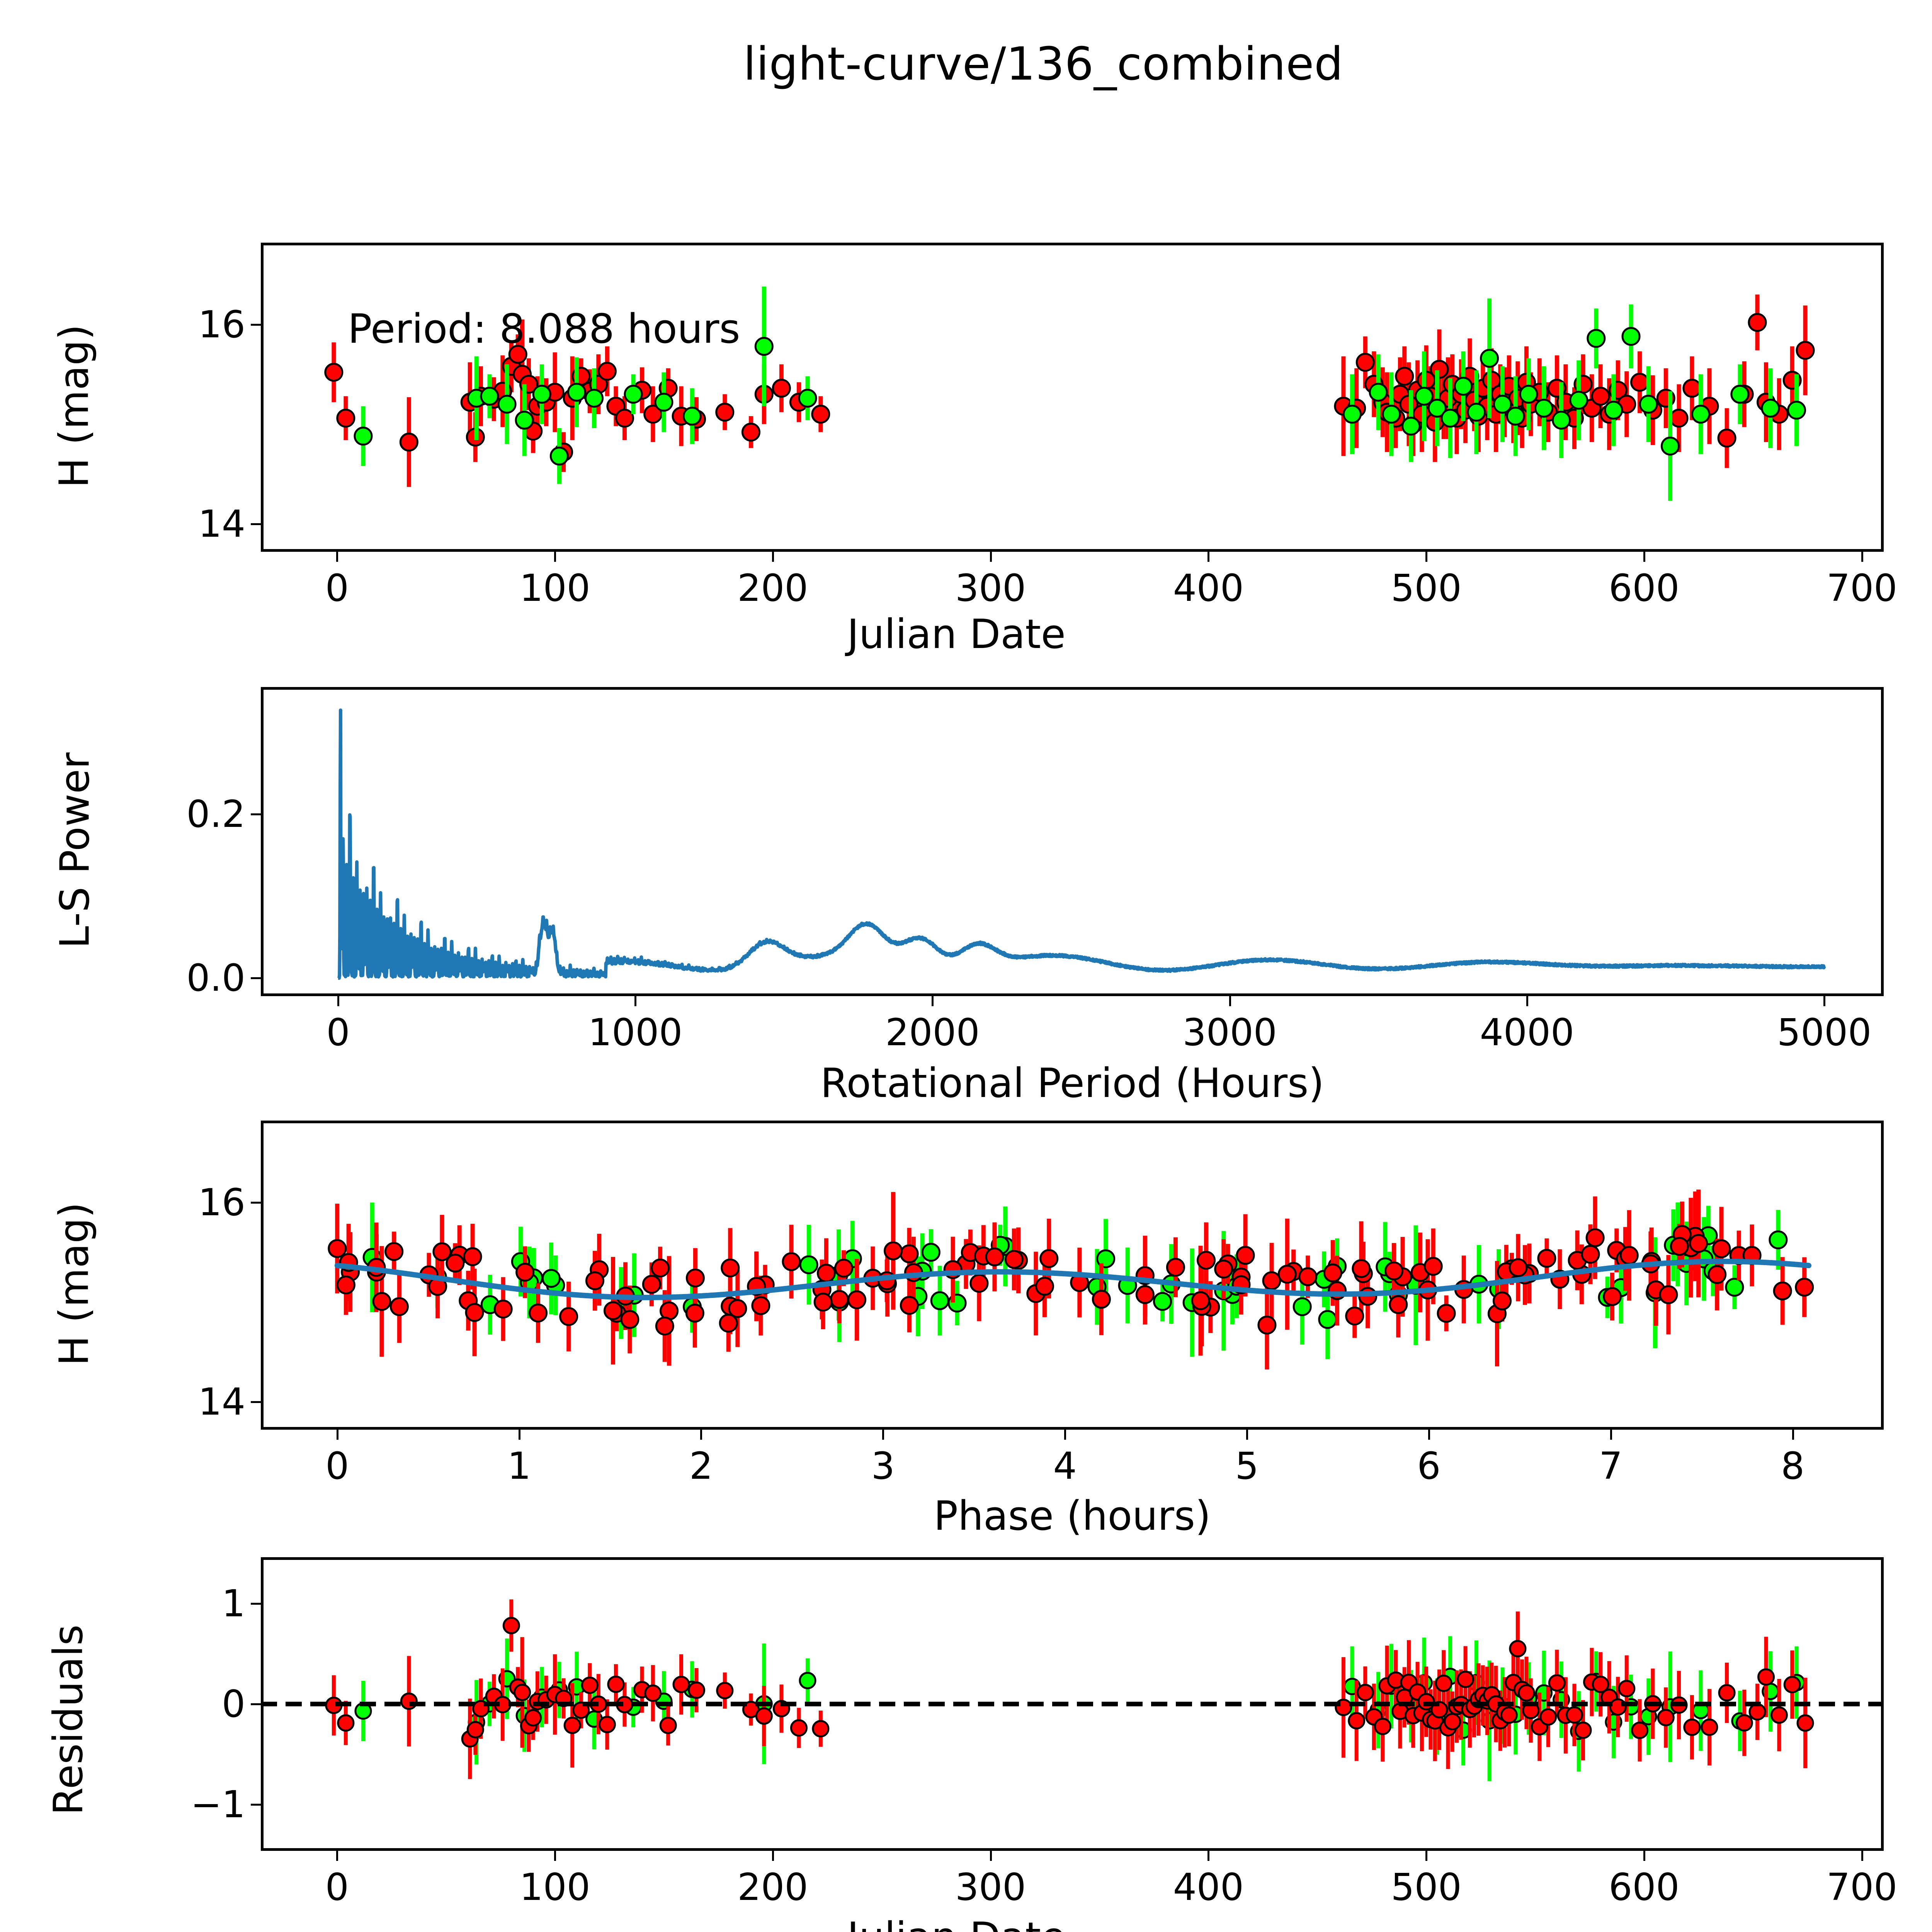  Describe the element at coordinates (221, 524) in the screenshot. I see `ytick-label: 14` at that location.